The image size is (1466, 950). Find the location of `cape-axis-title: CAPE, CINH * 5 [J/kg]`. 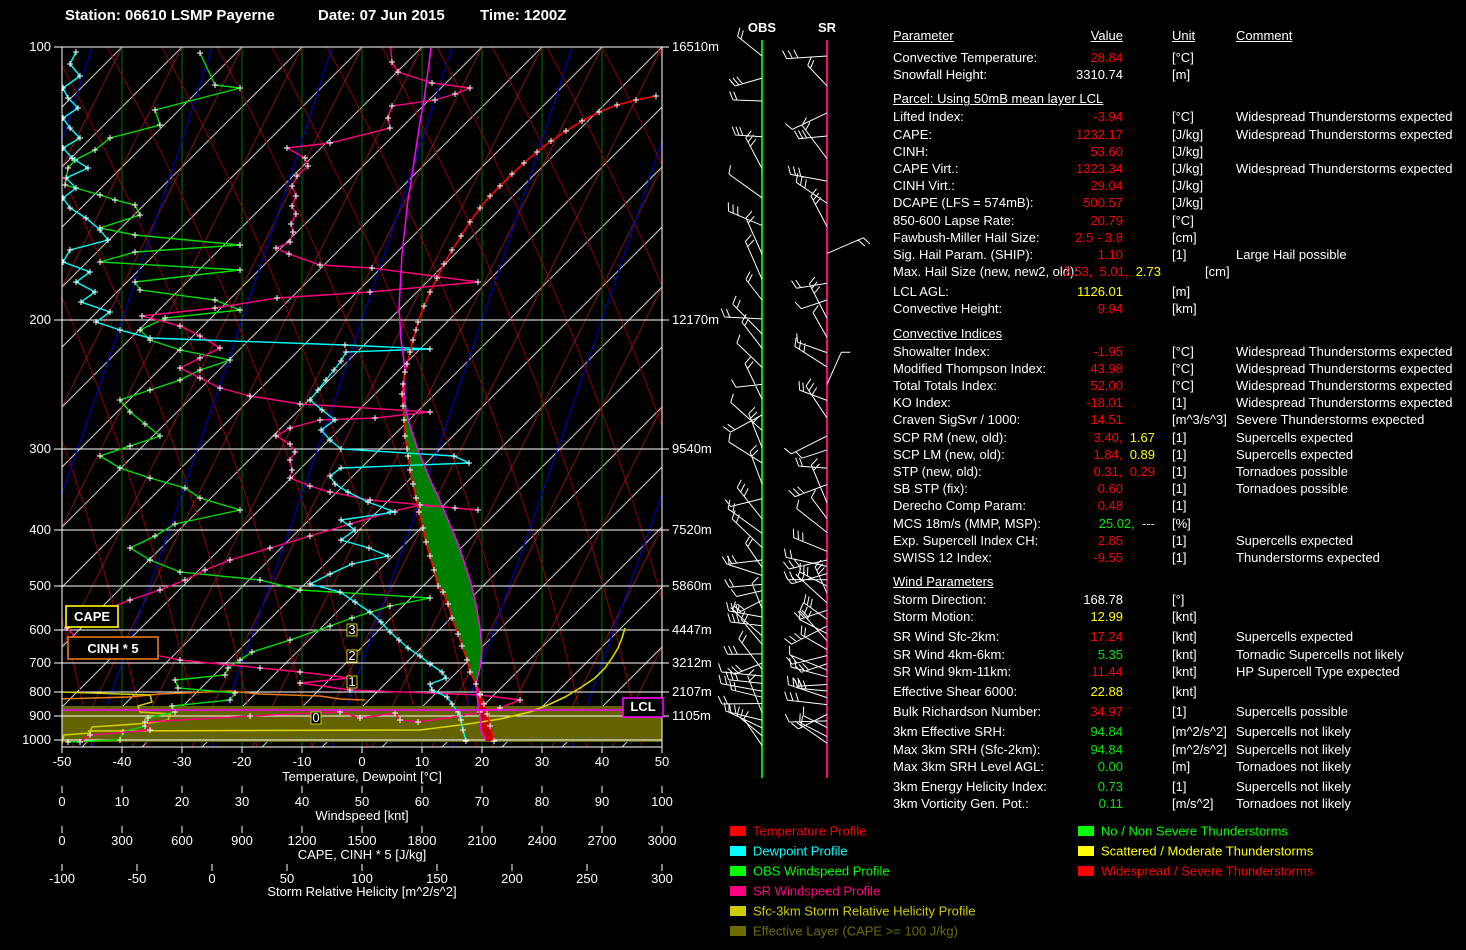

cape-axis-title: CAPE, CINH * 5 [J/kg] is located at coordinates (362, 854).